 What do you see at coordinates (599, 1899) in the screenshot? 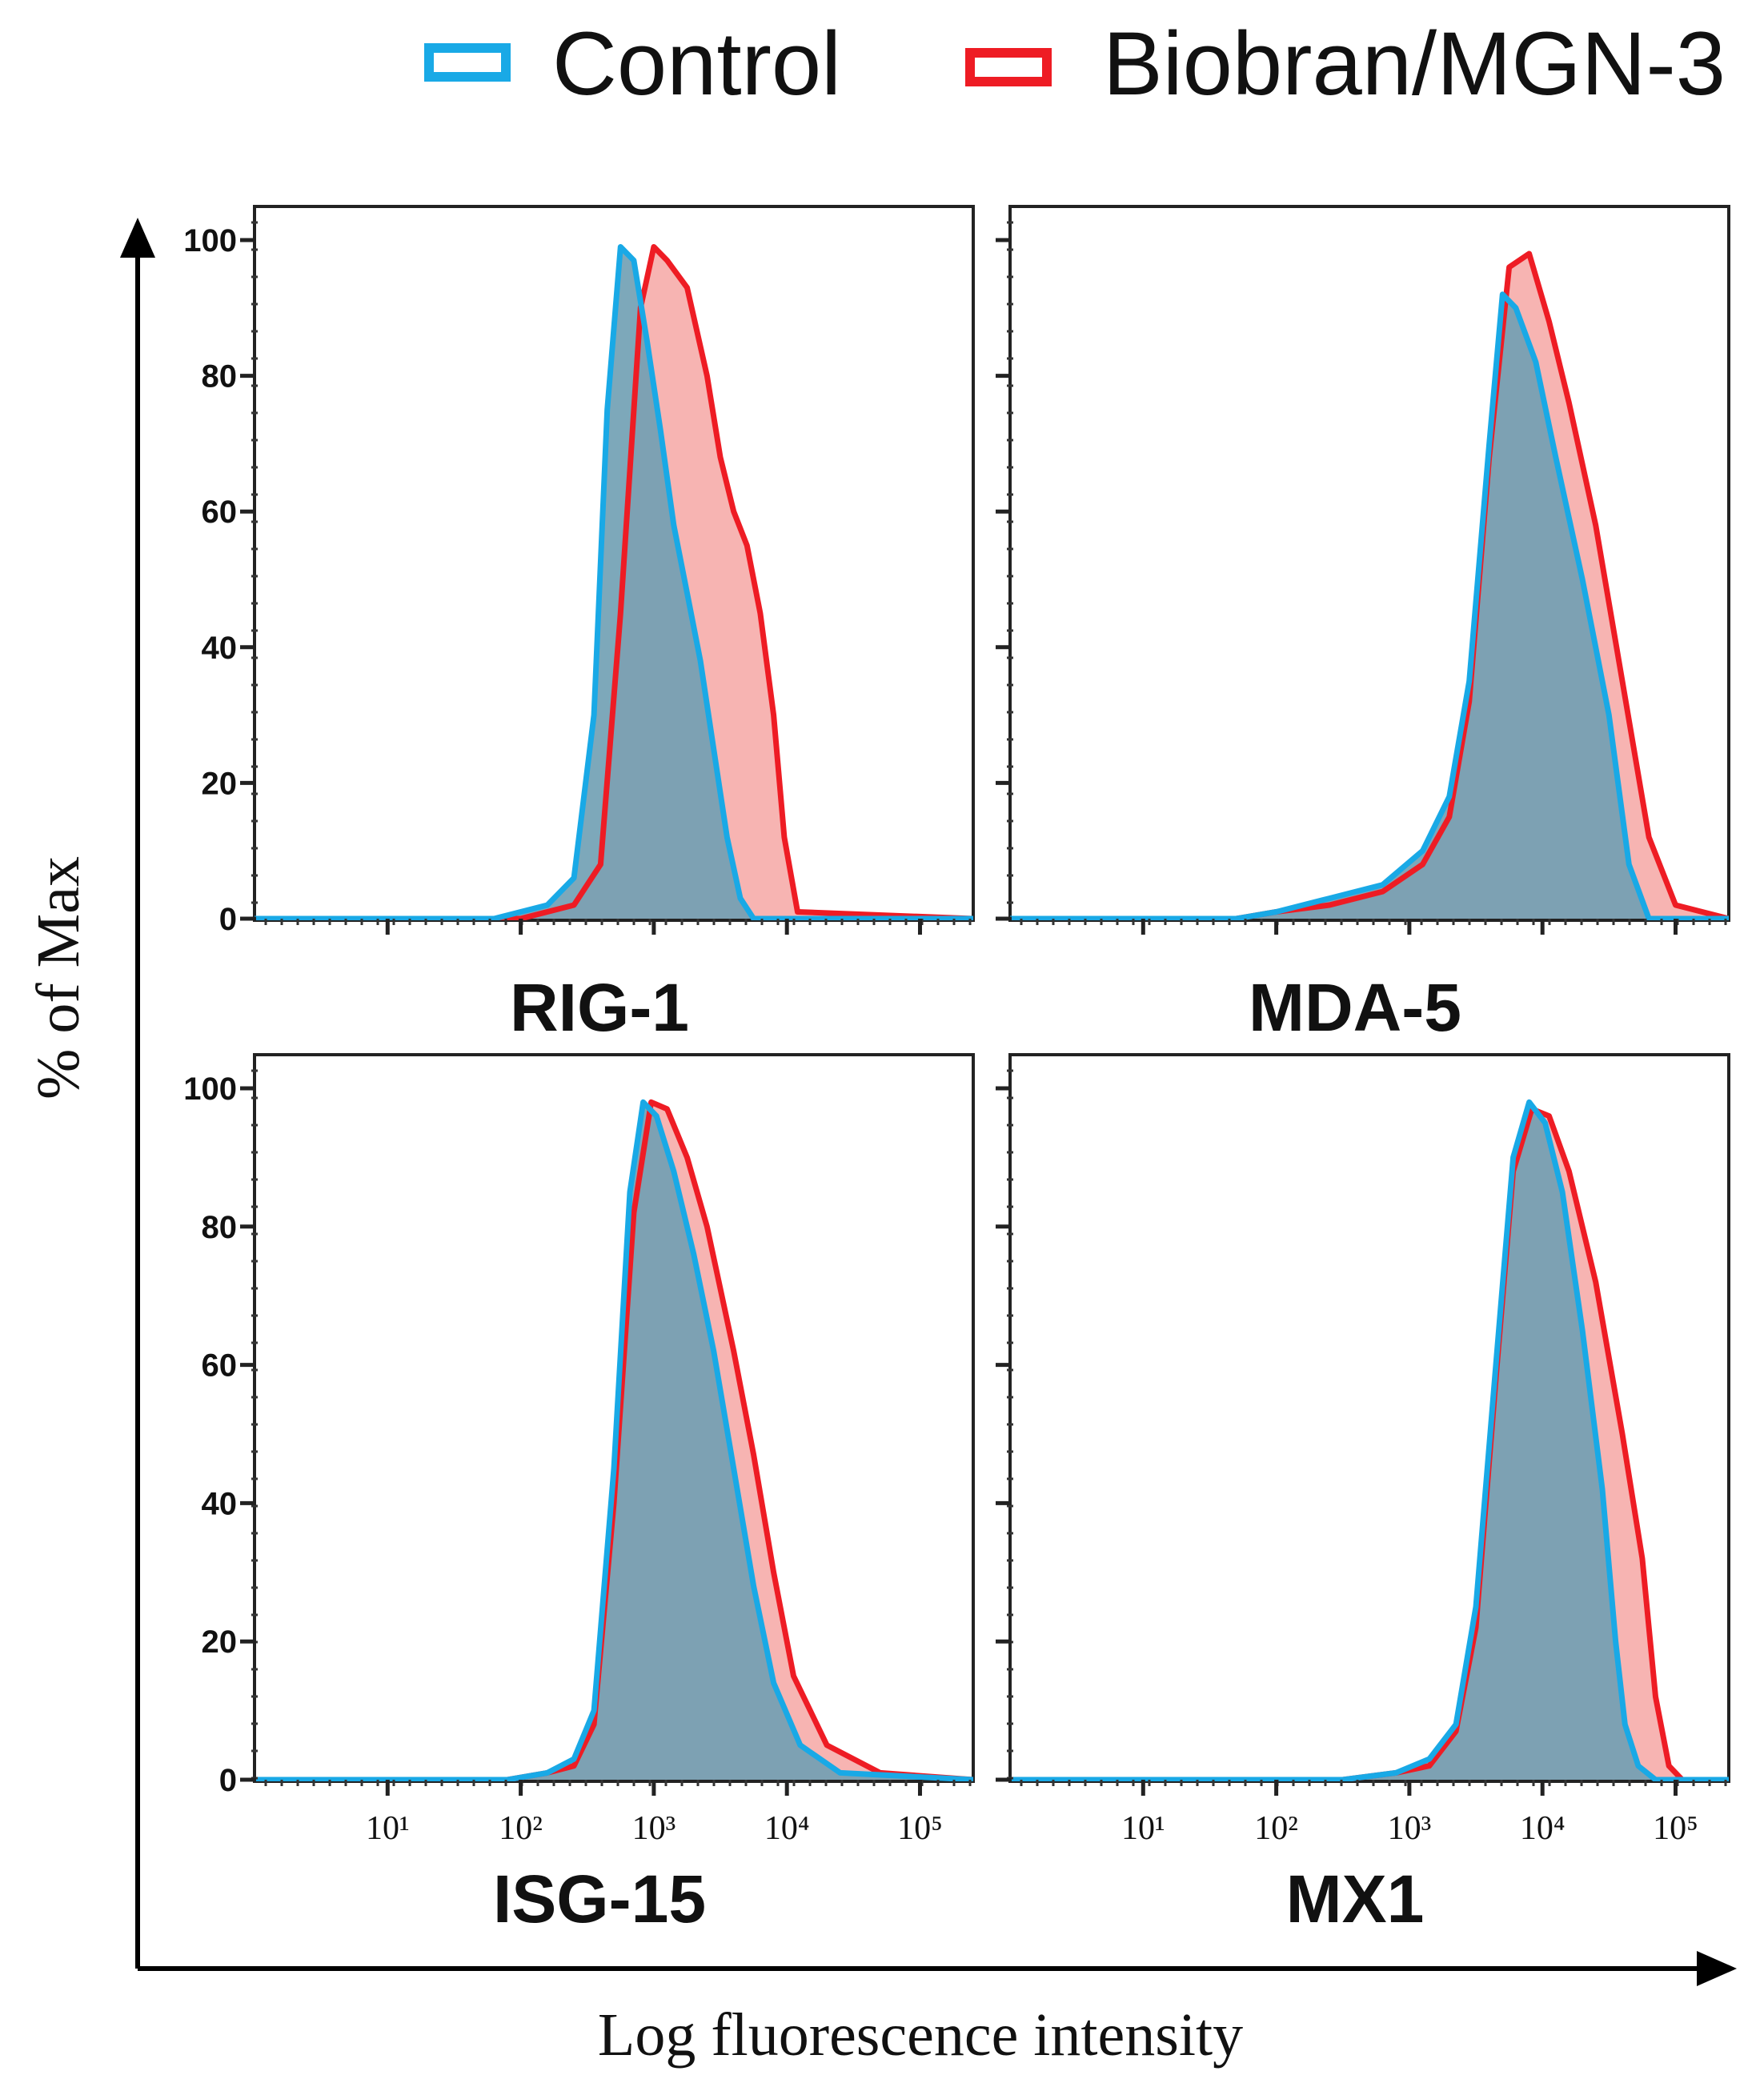
I see `panel-label-isg-15: ISG-15` at bounding box center [599, 1899].